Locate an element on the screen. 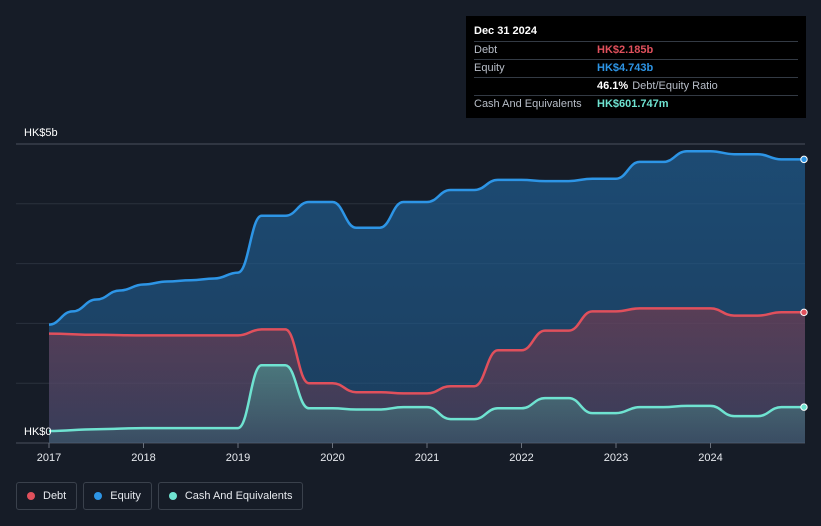 The height and width of the screenshot is (526, 821). legend-item-cash: Cash And Equivalents is located at coordinates (230, 496).